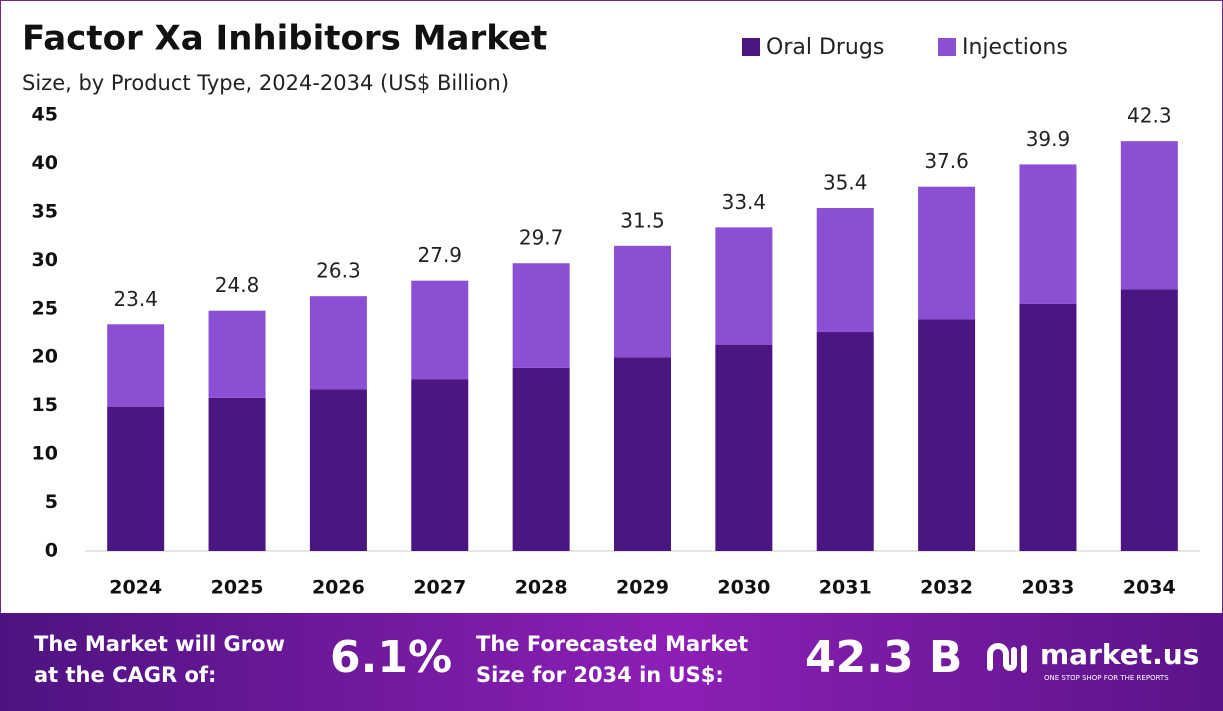 This screenshot has width=1223, height=711. What do you see at coordinates (845, 588) in the screenshot?
I see `x-tick-label: 2031` at bounding box center [845, 588].